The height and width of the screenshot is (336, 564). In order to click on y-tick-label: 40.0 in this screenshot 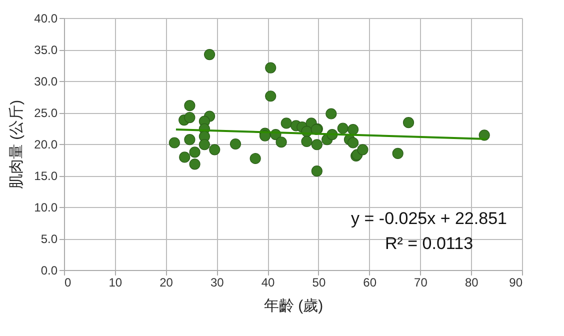, I will do `click(46, 19)`.